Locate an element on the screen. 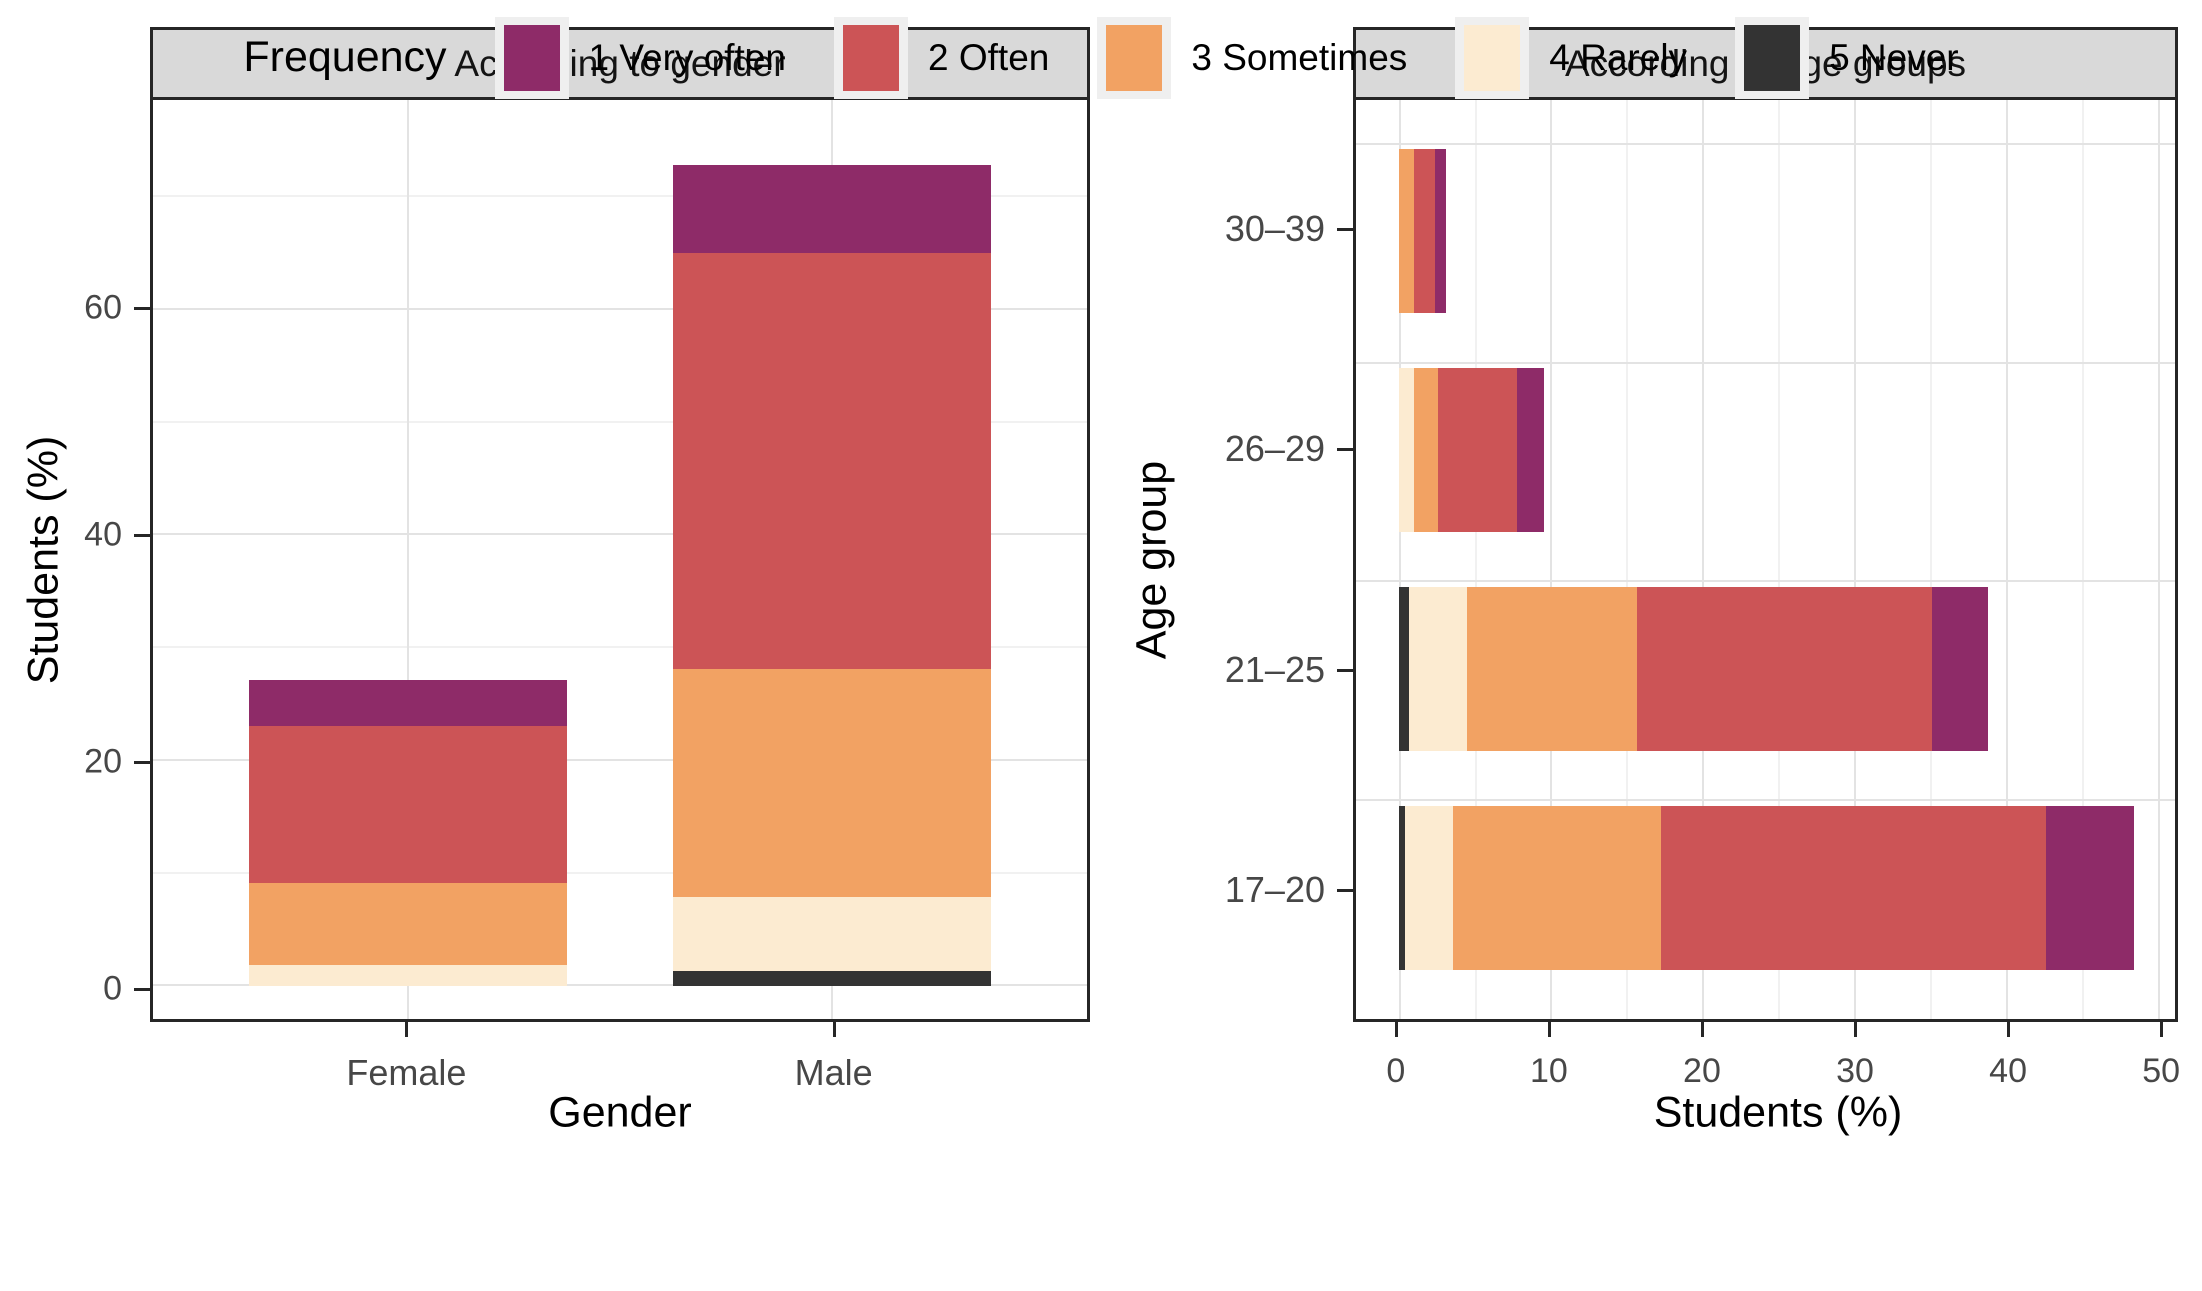 The height and width of the screenshot is (1291, 2202). x-axis-title-students-pct-right: Students (%) is located at coordinates (1778, 1112).